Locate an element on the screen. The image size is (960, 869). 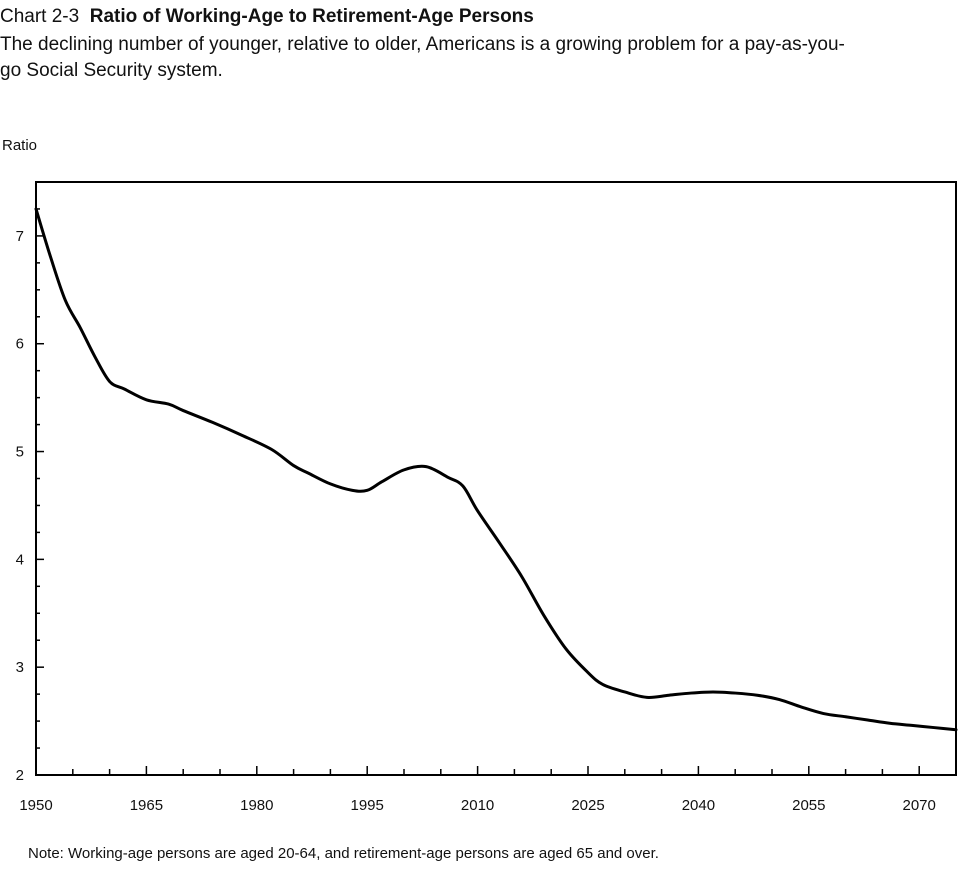
x-tick-label: 2025 is located at coordinates (587, 805).